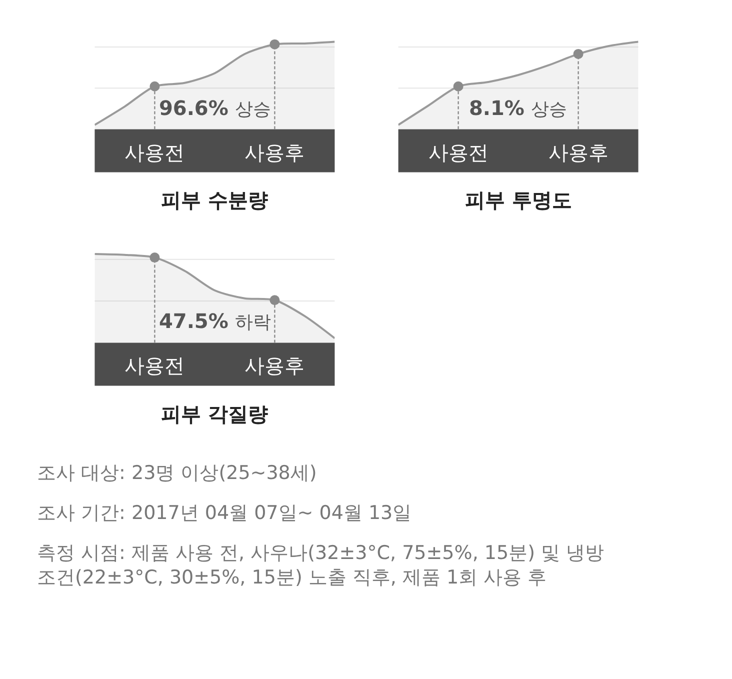  Describe the element at coordinates (214, 200) in the screenshot. I see `text: 피부 수분량` at that location.